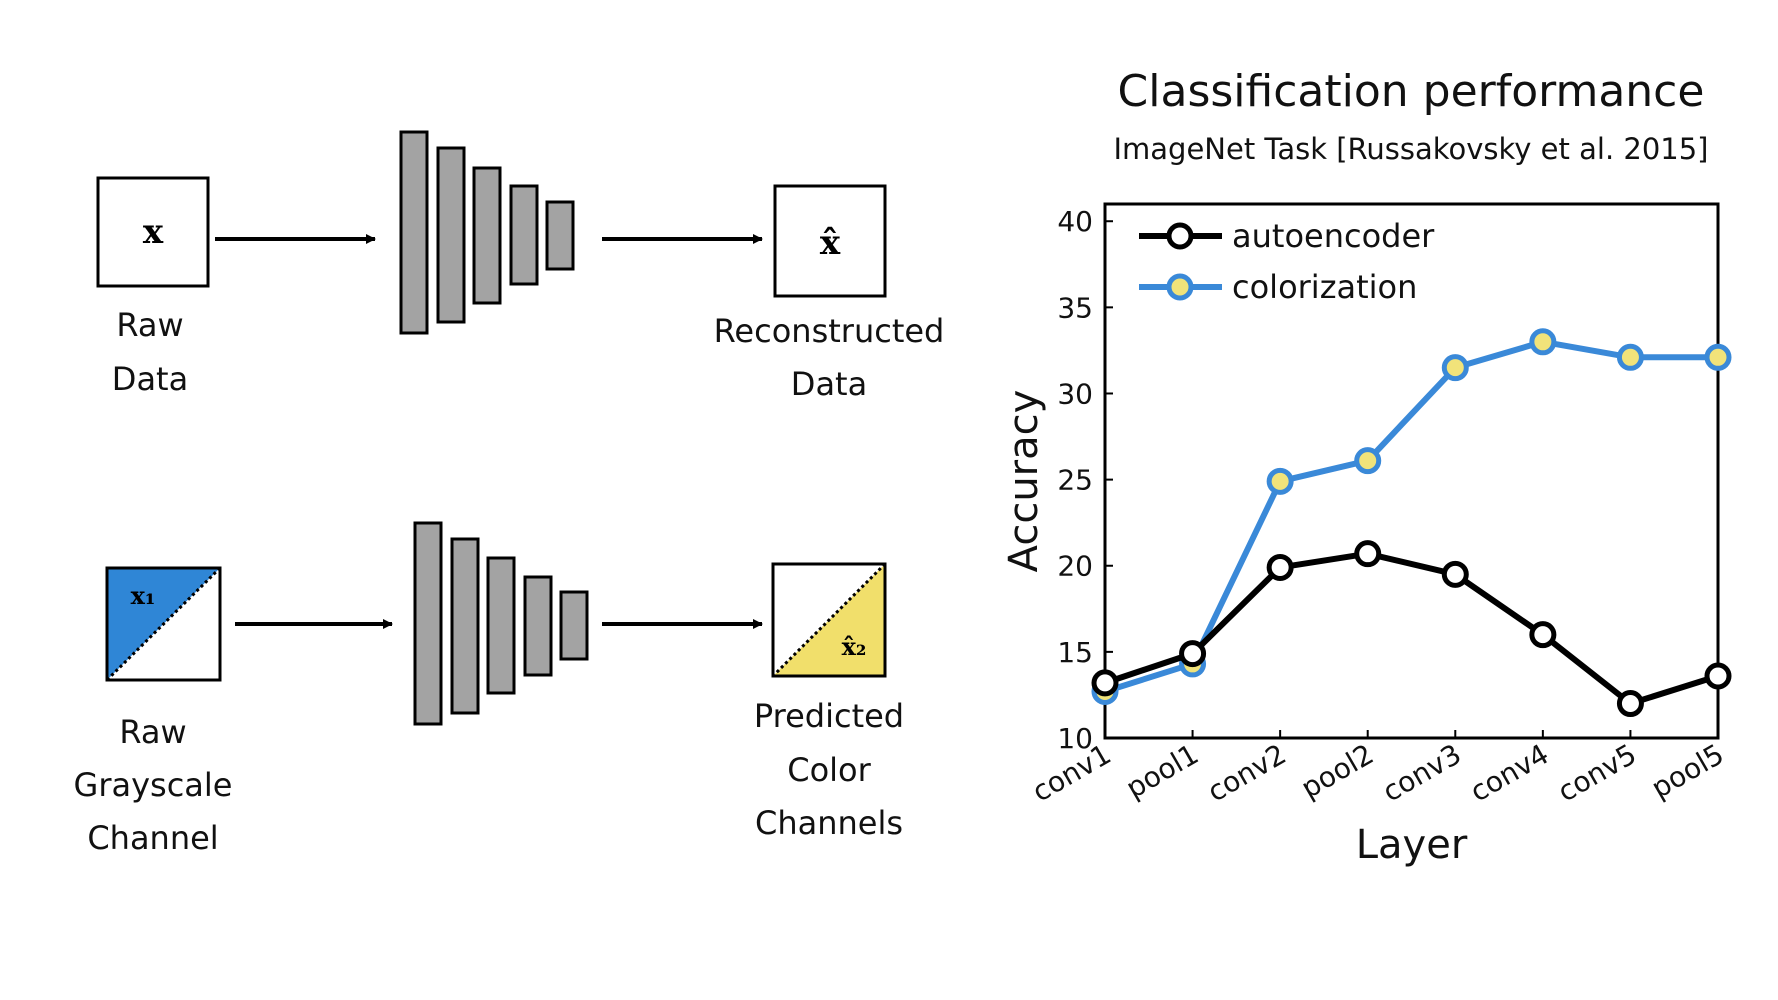 The image size is (1778, 1000). I want to click on y-tick-label: 35, so click(1075, 307).